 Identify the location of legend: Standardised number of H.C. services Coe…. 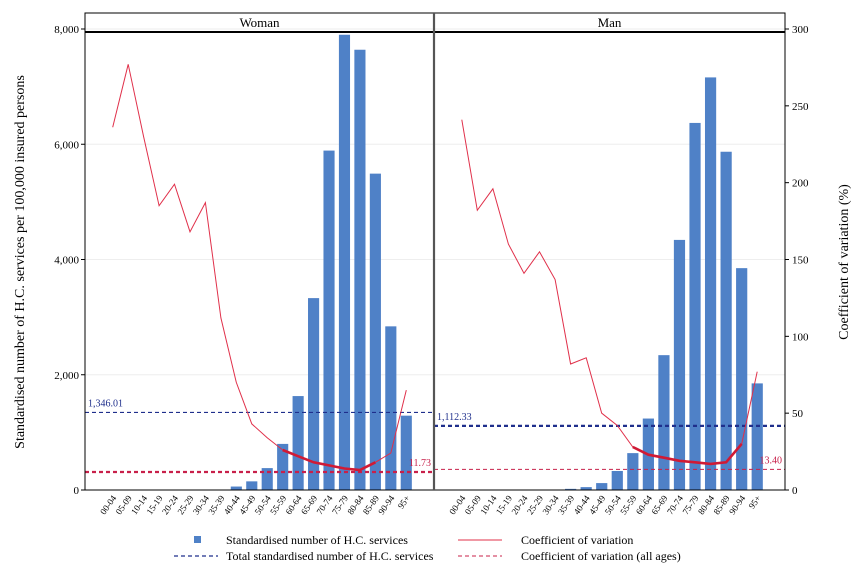
(427, 548).